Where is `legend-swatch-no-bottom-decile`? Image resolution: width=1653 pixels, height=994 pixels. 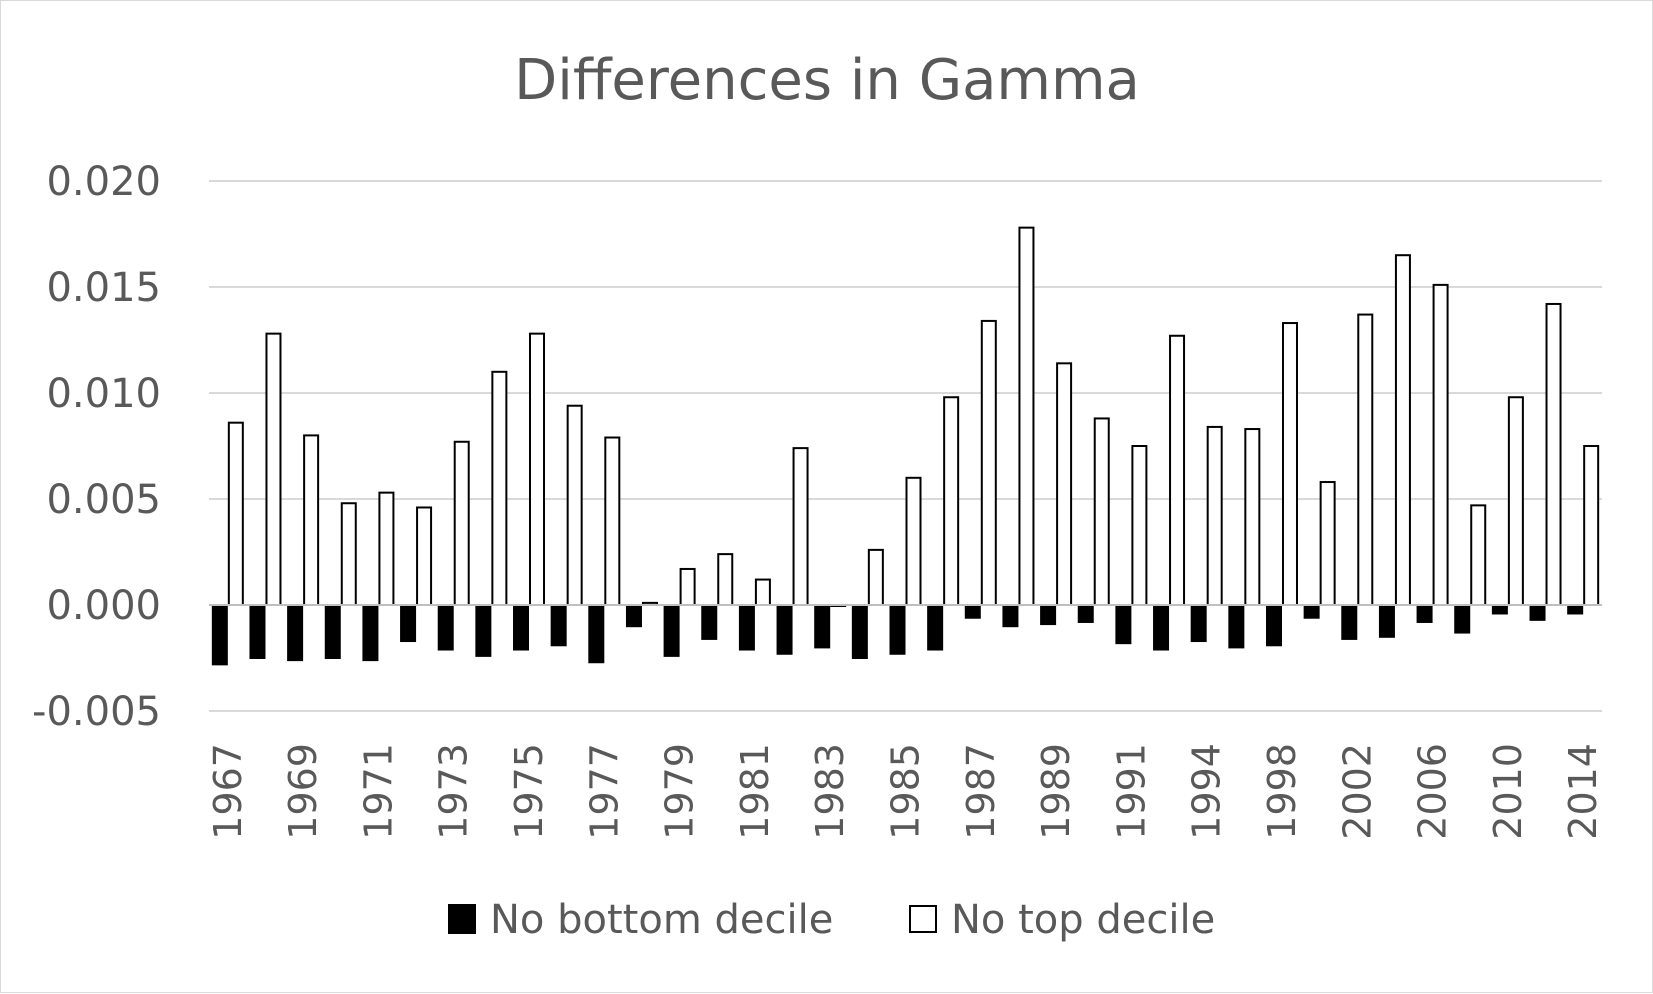 legend-swatch-no-bottom-decile is located at coordinates (462, 919).